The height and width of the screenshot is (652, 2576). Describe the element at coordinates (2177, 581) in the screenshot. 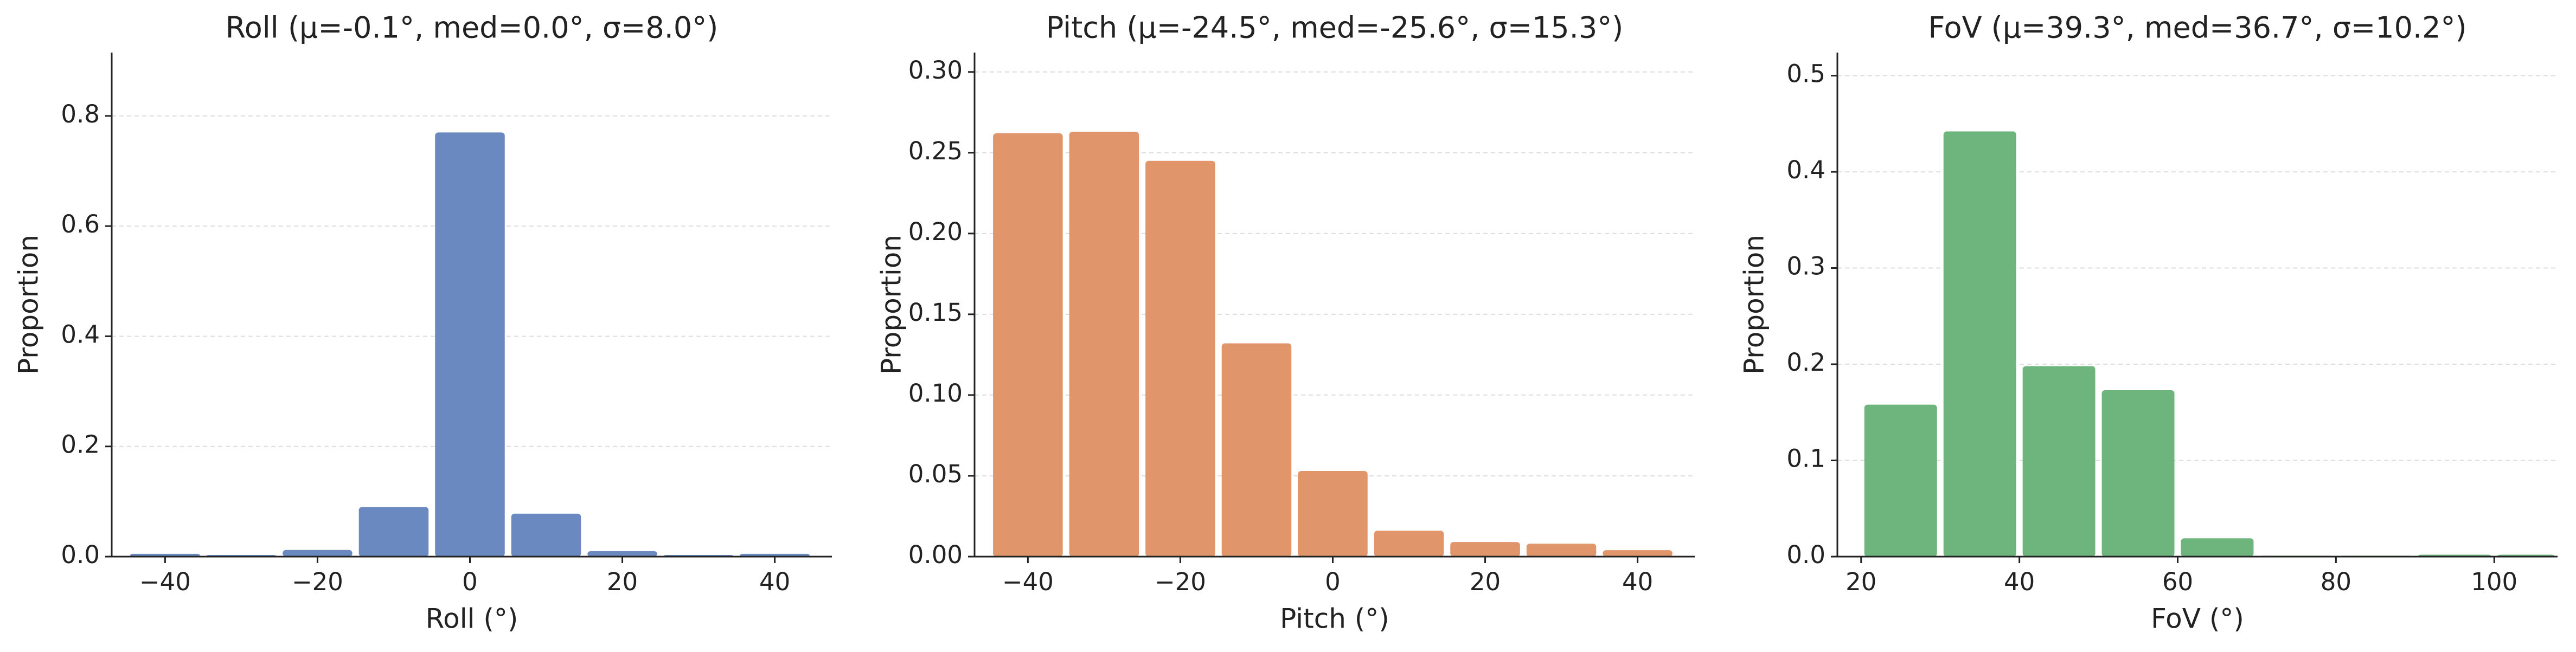

I see `x-tick-label: 60` at that location.